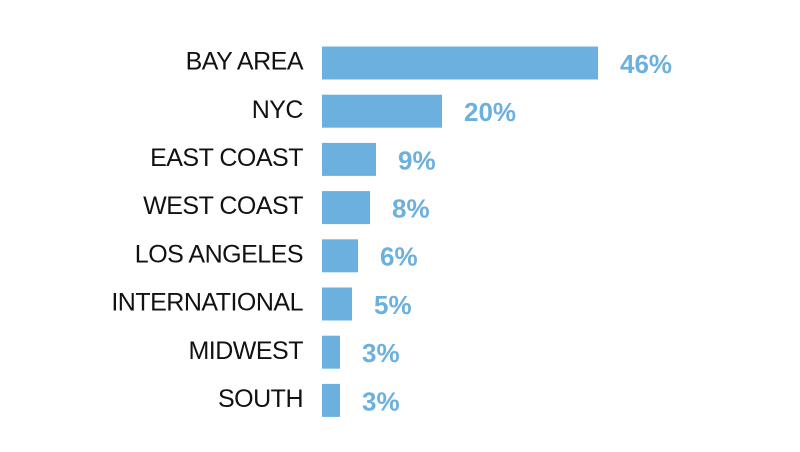  Describe the element at coordinates (226, 158) in the screenshot. I see `category-label: EAST COAST` at that location.